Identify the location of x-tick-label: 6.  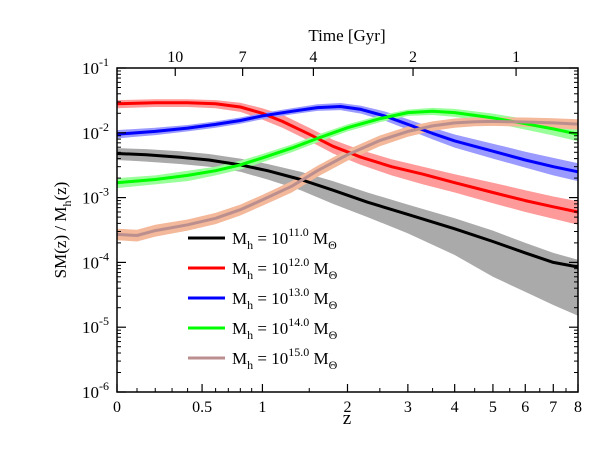
(525, 407).